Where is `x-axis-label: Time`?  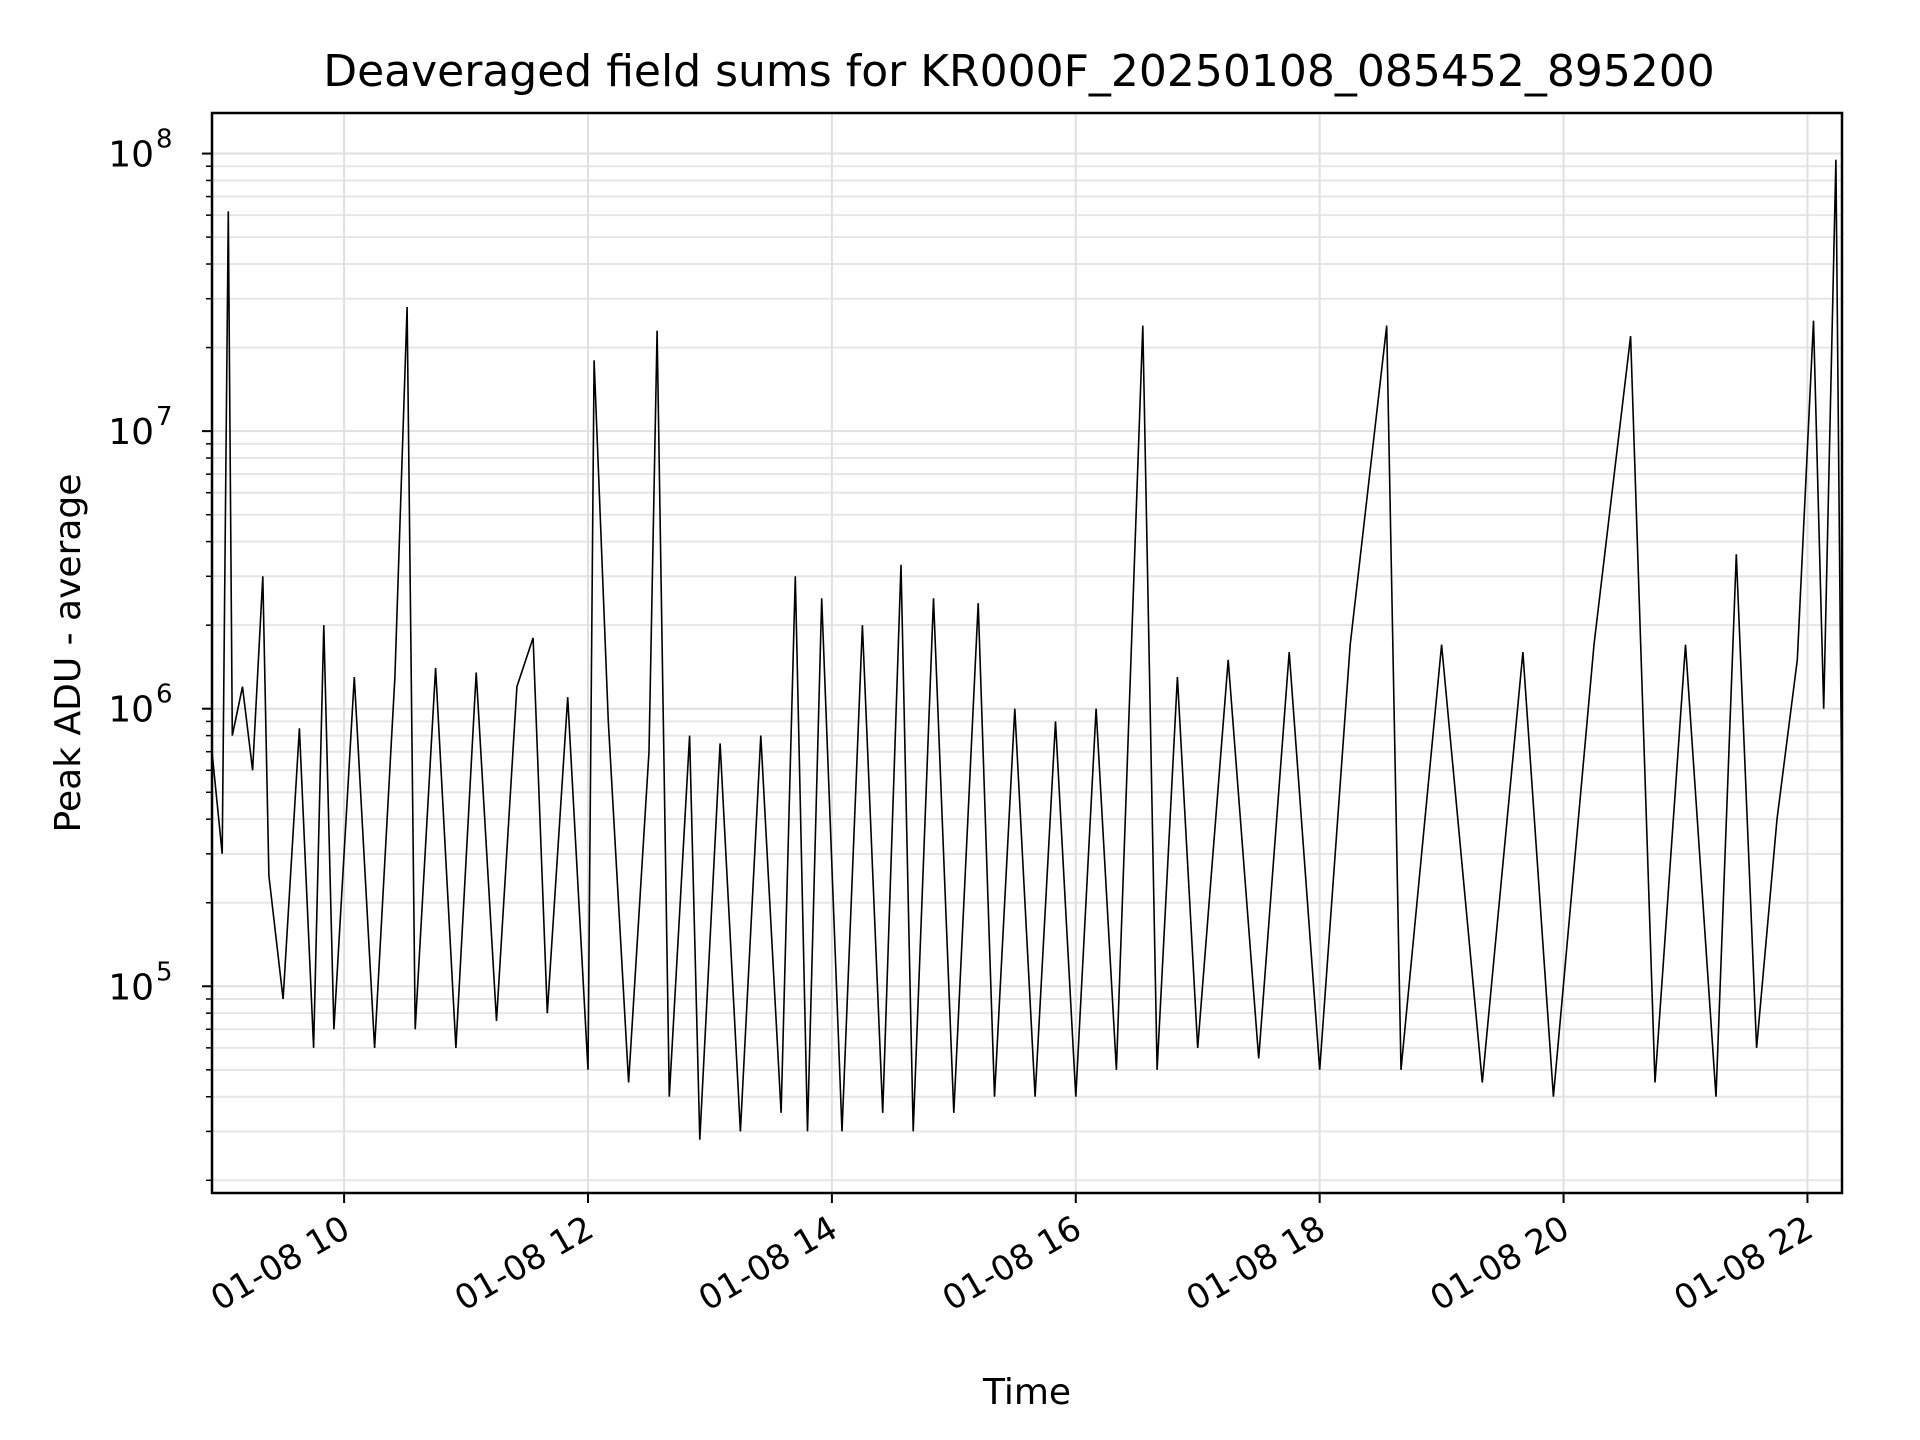 x-axis-label: Time is located at coordinates (1026, 1392).